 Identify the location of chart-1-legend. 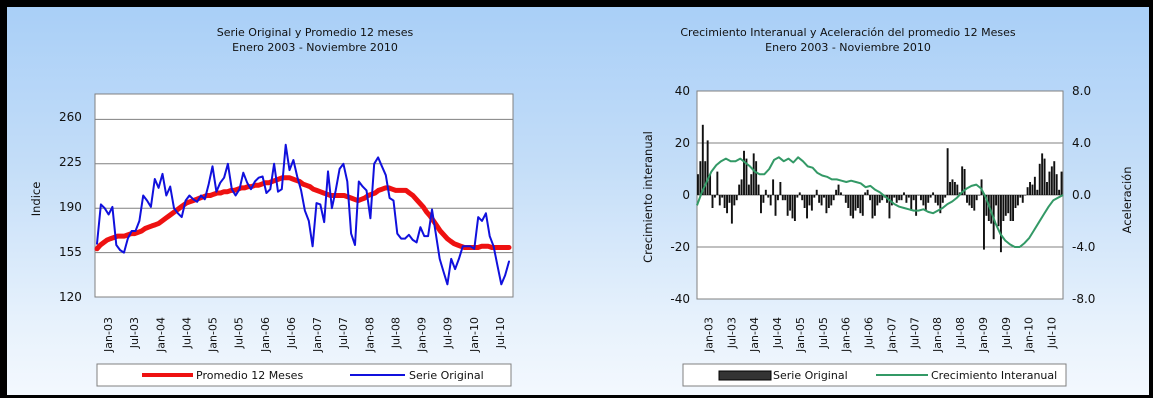
(304, 375).